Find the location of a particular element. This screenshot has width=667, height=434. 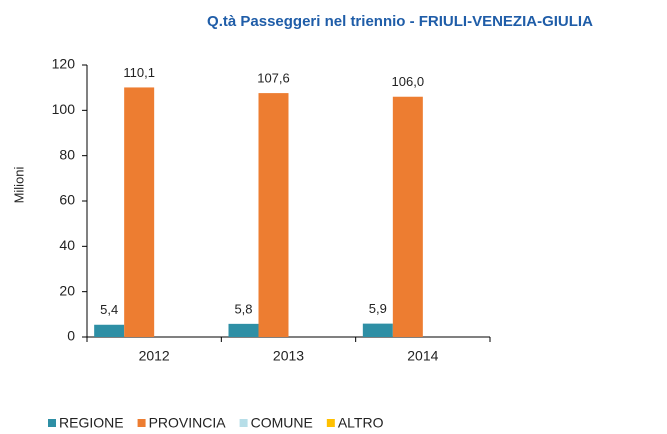

x-tick-label: 2013 is located at coordinates (288, 356).